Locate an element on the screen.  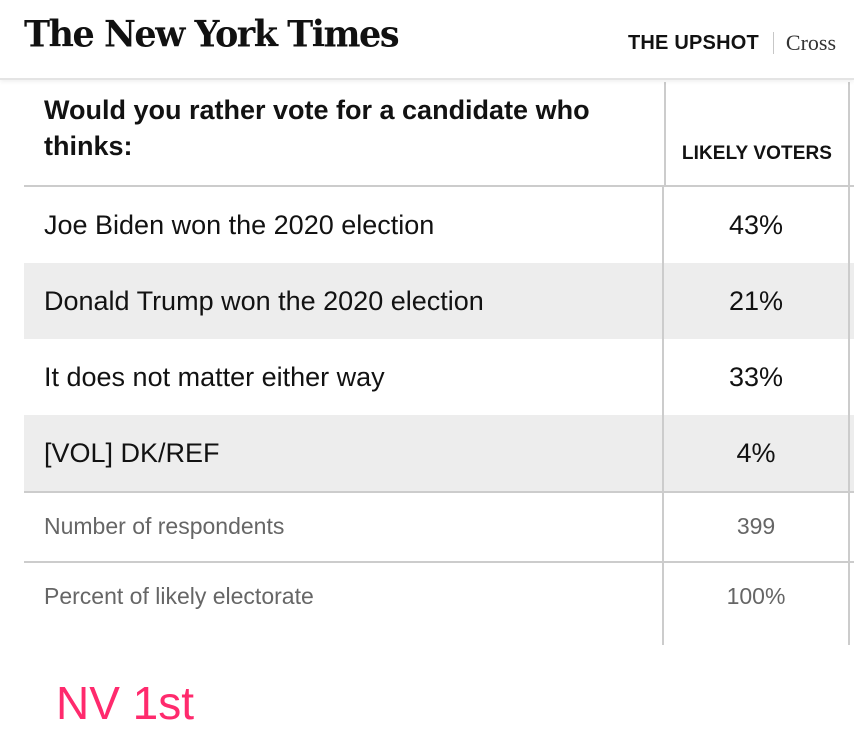
table-row: It does not matter either way 33% is located at coordinates (439, 377).